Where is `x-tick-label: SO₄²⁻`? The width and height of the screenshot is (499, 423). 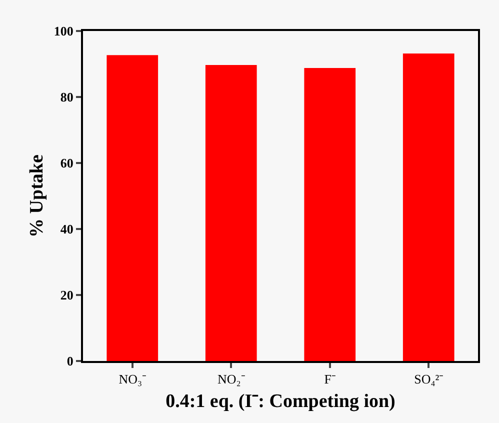 x-tick-label: SO₄²⁻ is located at coordinates (429, 379).